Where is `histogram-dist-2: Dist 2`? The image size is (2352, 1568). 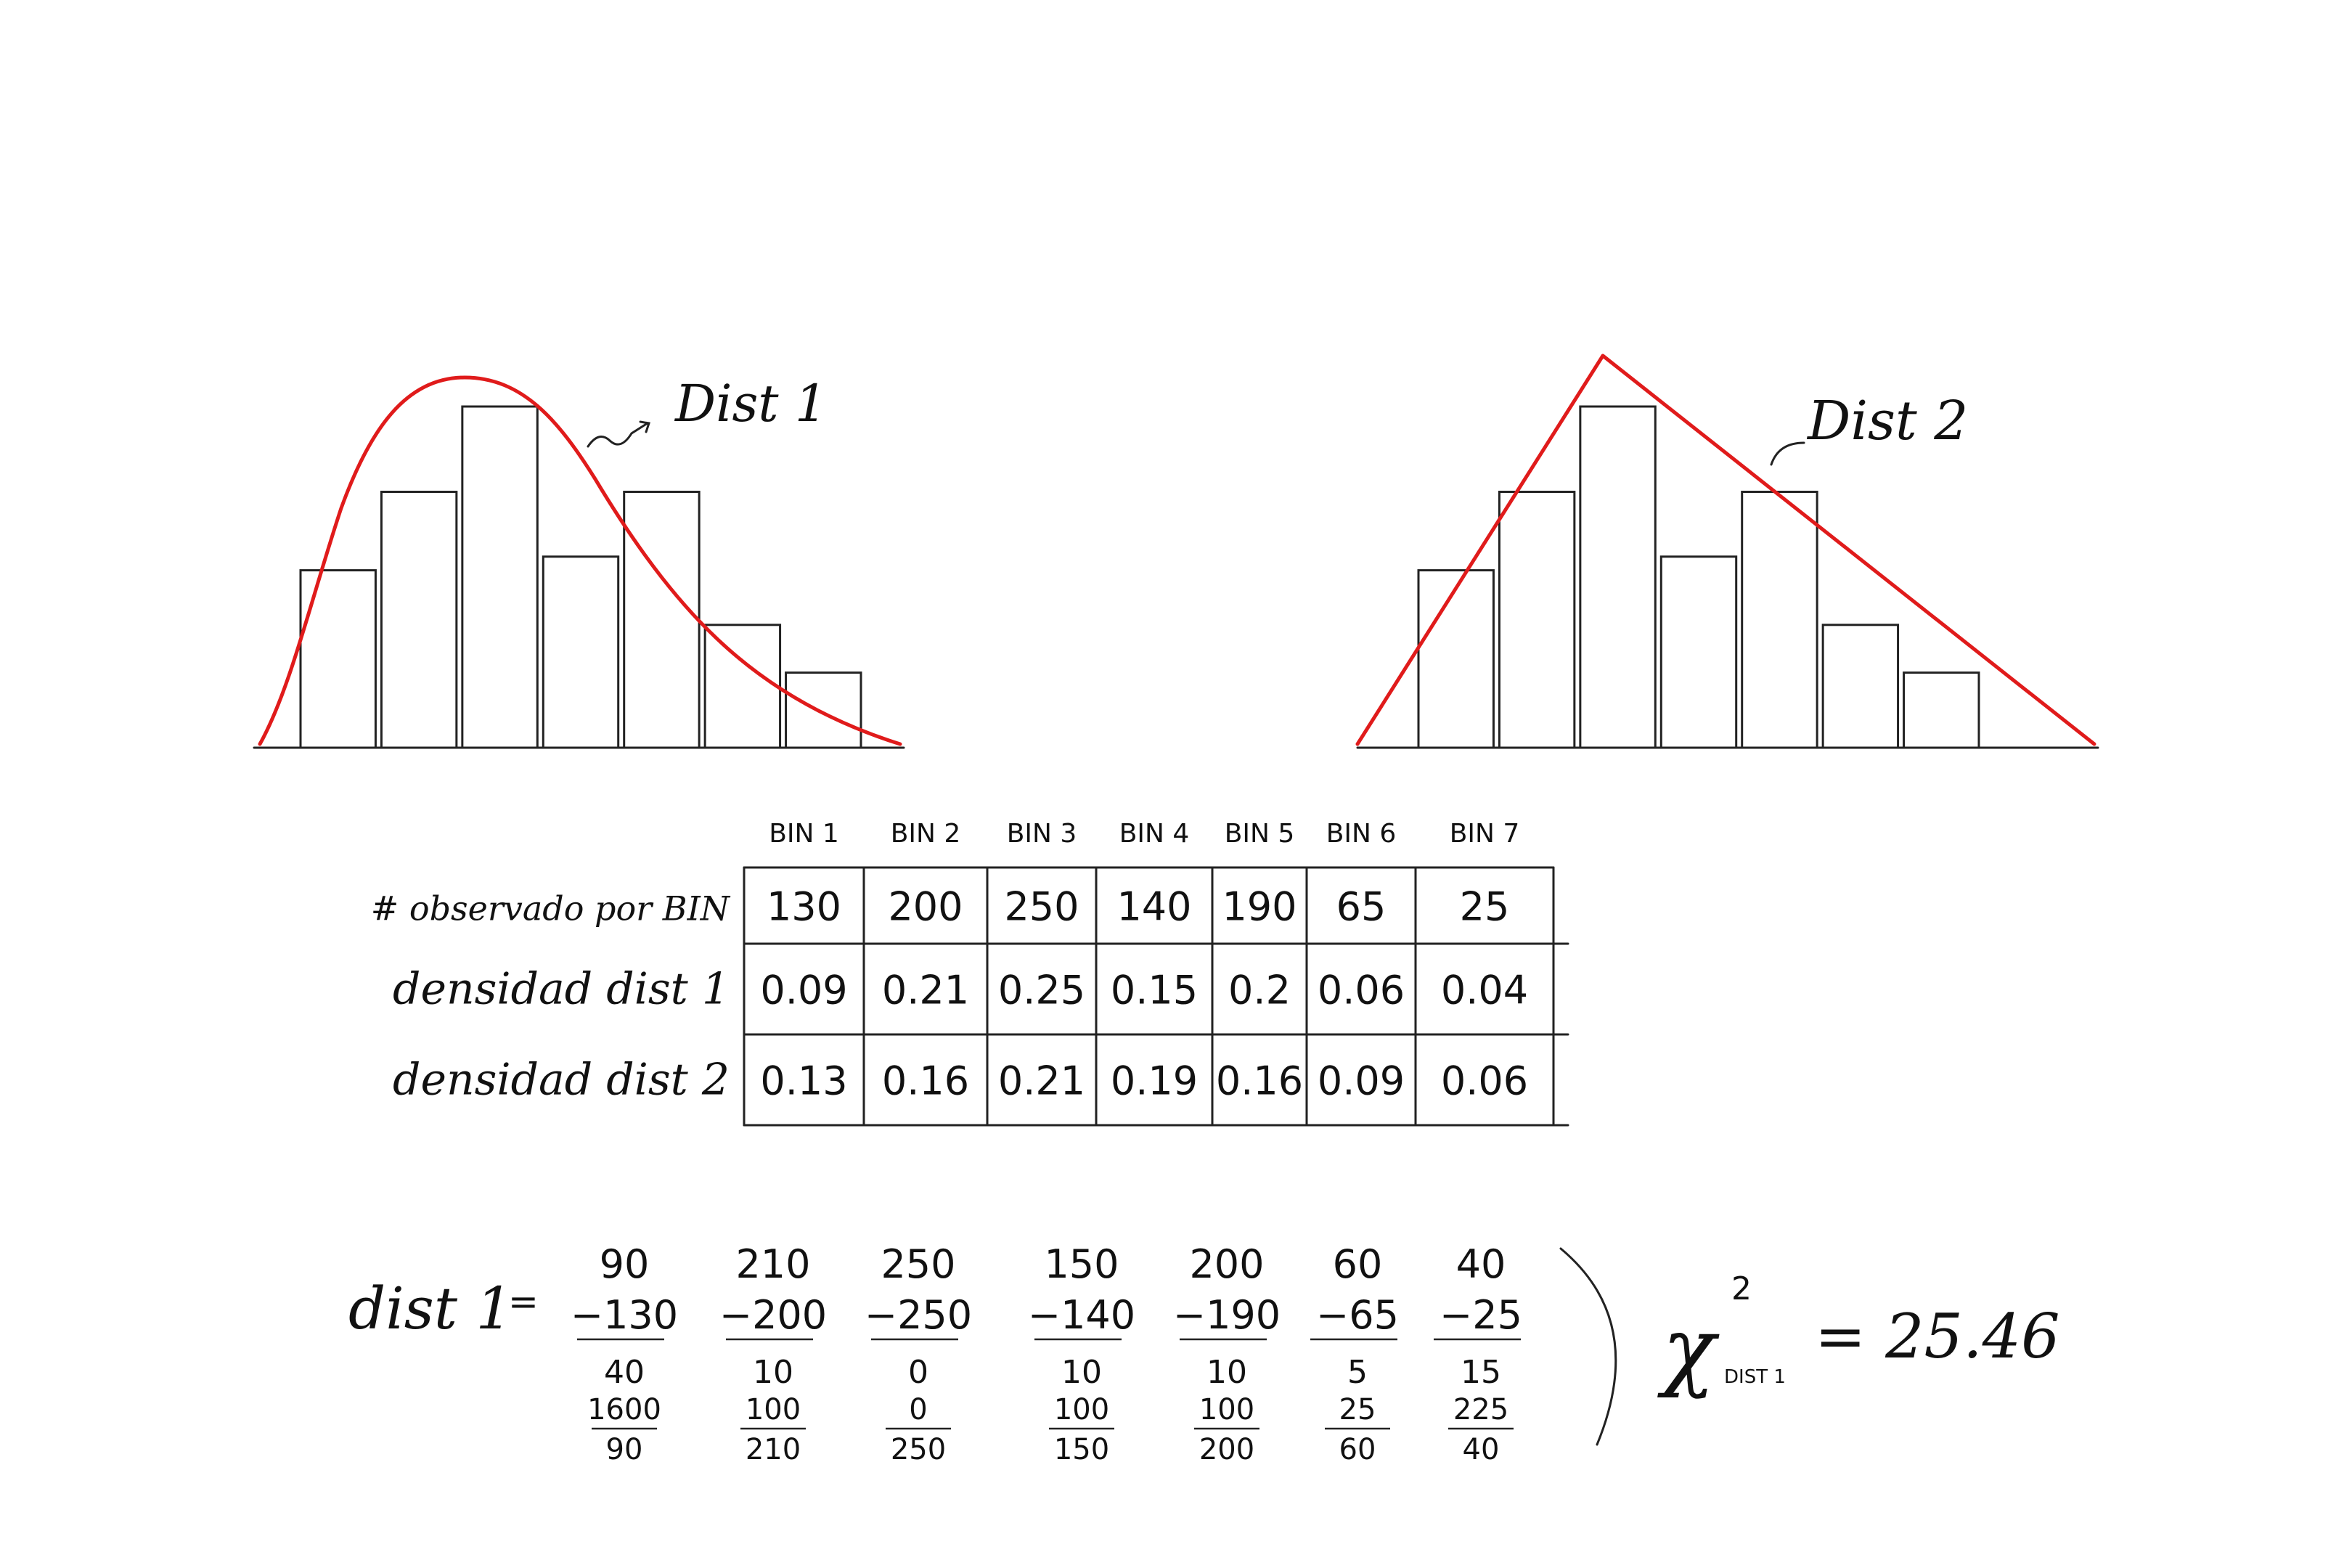
histogram-dist-2: Dist 2 is located at coordinates (1727, 551).